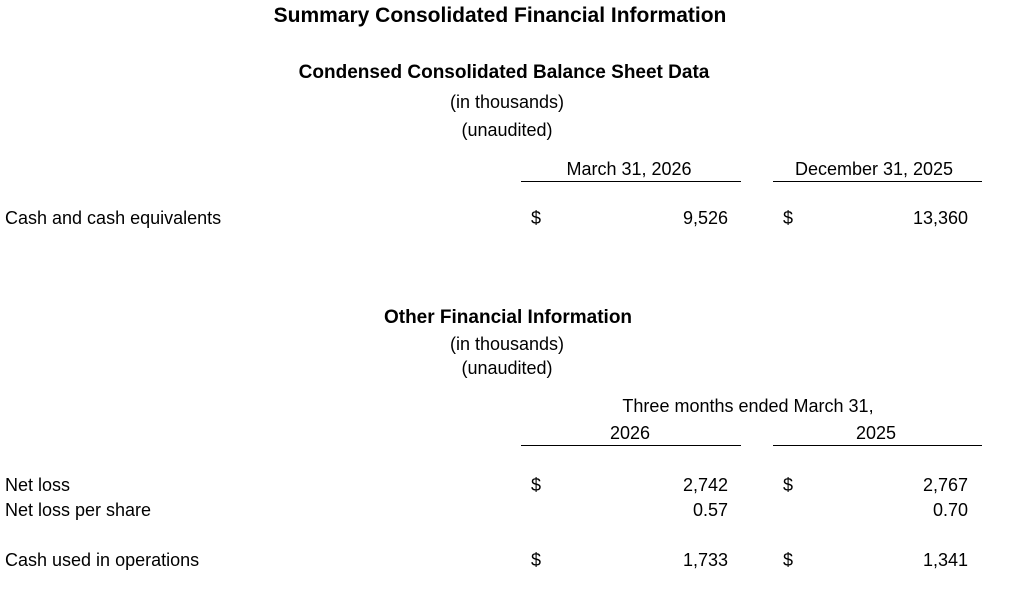  What do you see at coordinates (508, 317) in the screenshot?
I see `section-title: Other Financial Information` at bounding box center [508, 317].